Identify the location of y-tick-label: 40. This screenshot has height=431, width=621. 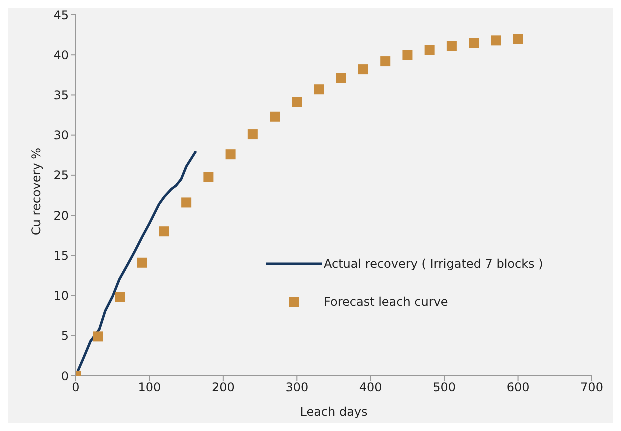
(61, 55).